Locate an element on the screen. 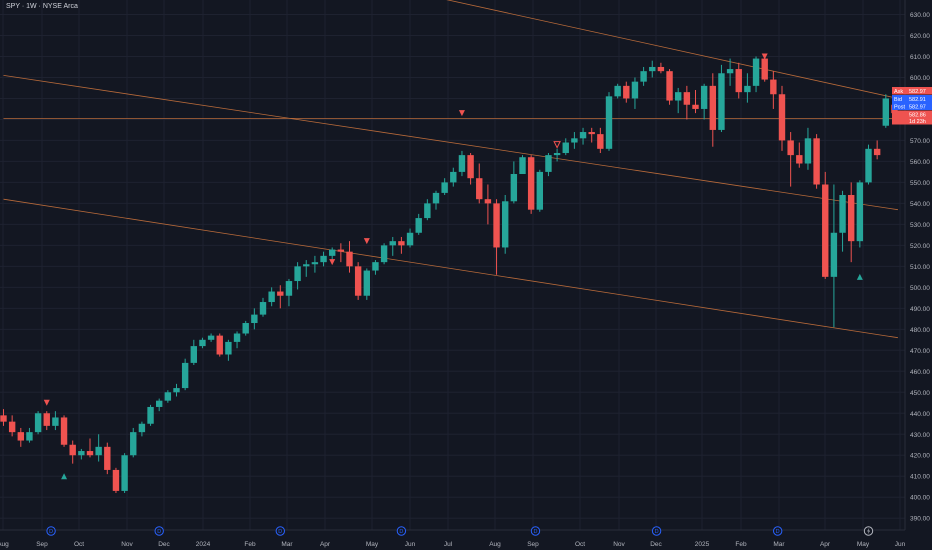  y-tick-label: 470.00 is located at coordinates (920, 351).